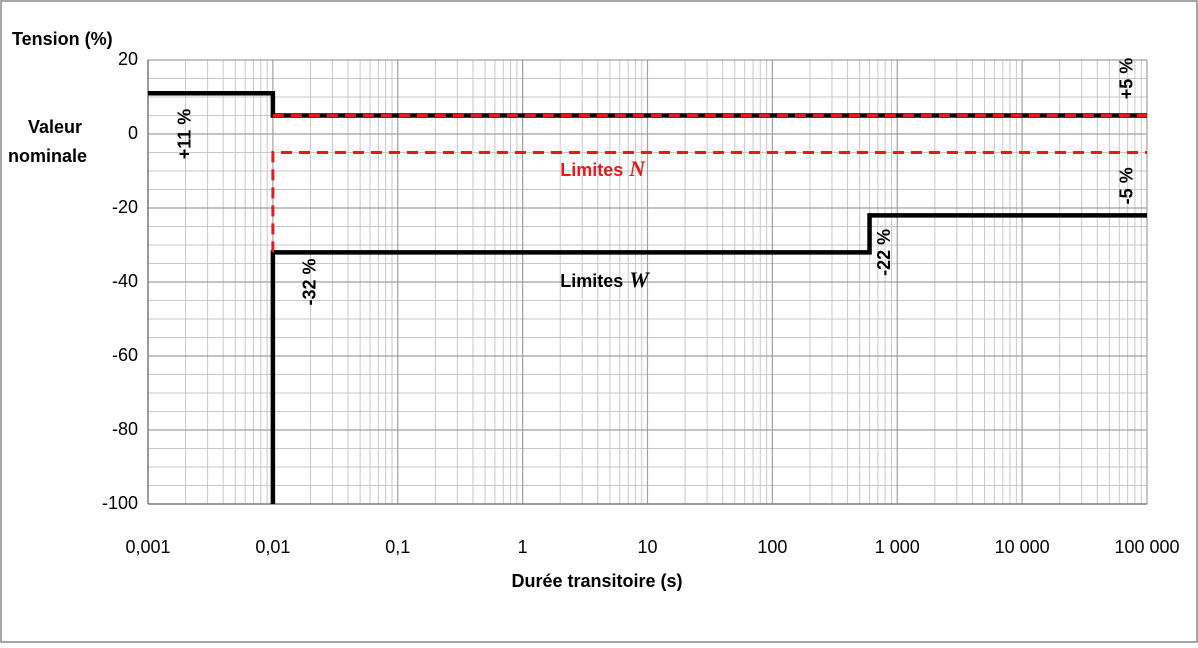 This screenshot has height=648, width=1198. I want to click on annotation: -32 %, so click(309, 281).